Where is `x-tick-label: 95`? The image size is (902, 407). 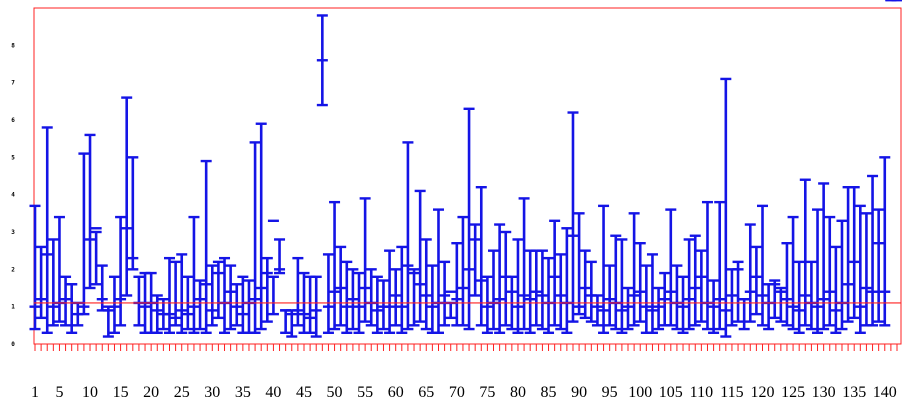
x-tick-label: 95 is located at coordinates (610, 392).